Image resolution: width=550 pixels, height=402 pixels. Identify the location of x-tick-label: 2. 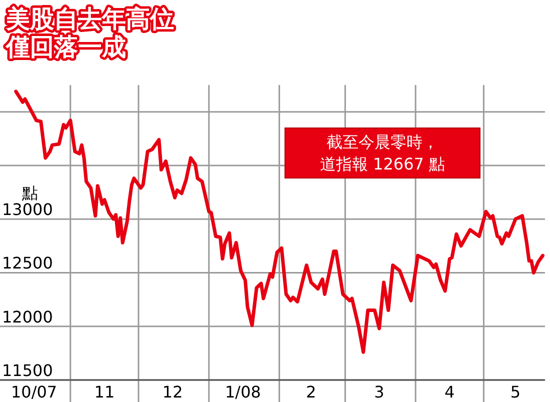
(311, 392).